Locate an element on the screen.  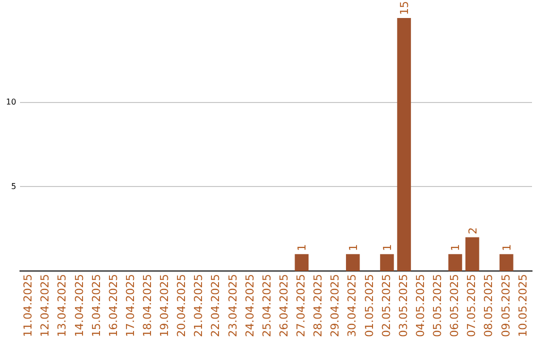
x-tick-label: 05.05.2025 is located at coordinates (437, 306).